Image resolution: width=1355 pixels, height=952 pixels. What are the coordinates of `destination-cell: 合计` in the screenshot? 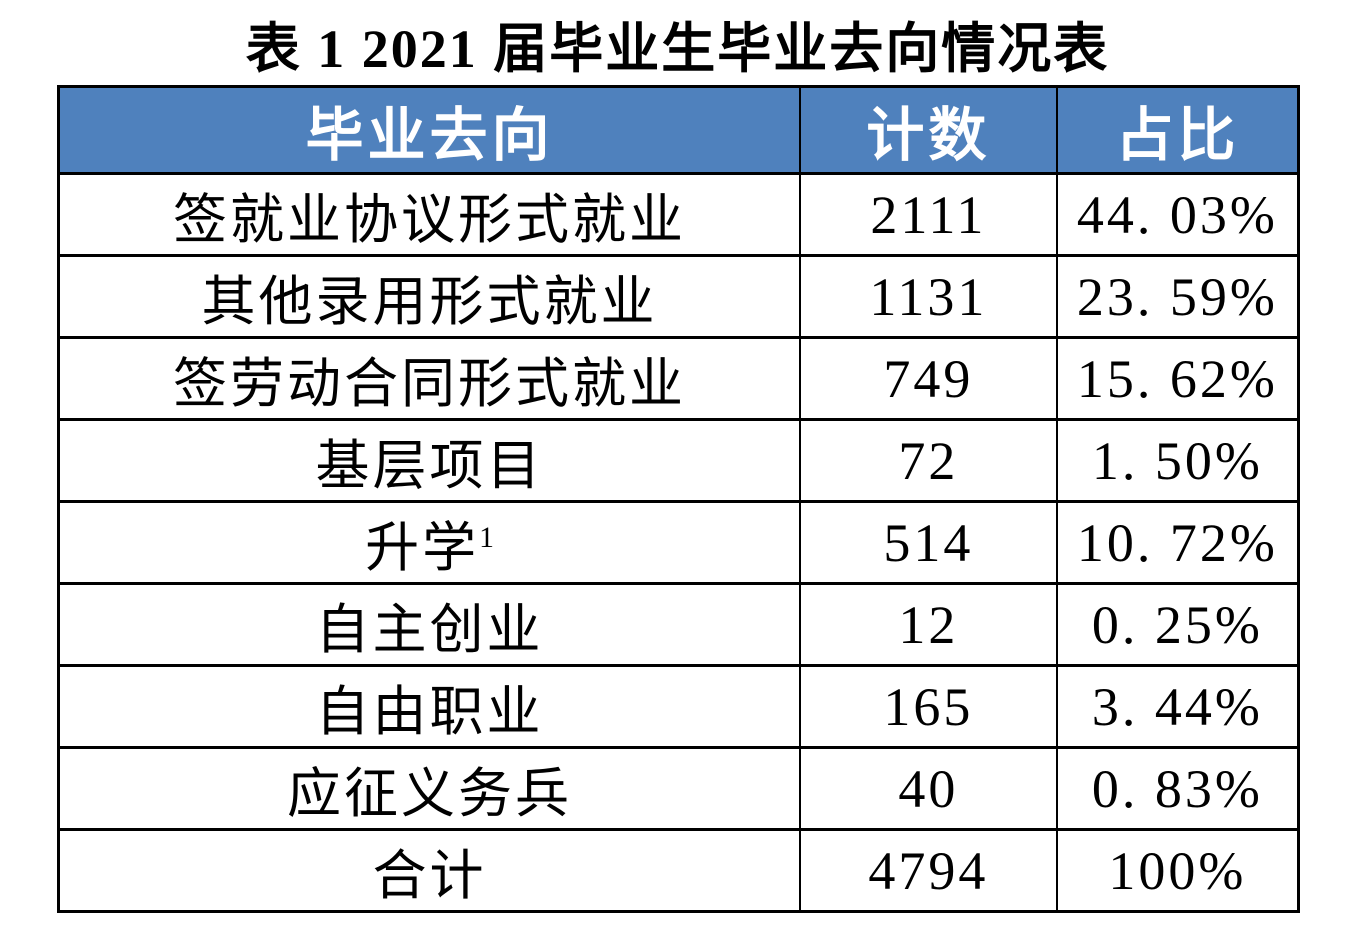 It's located at (429, 870).